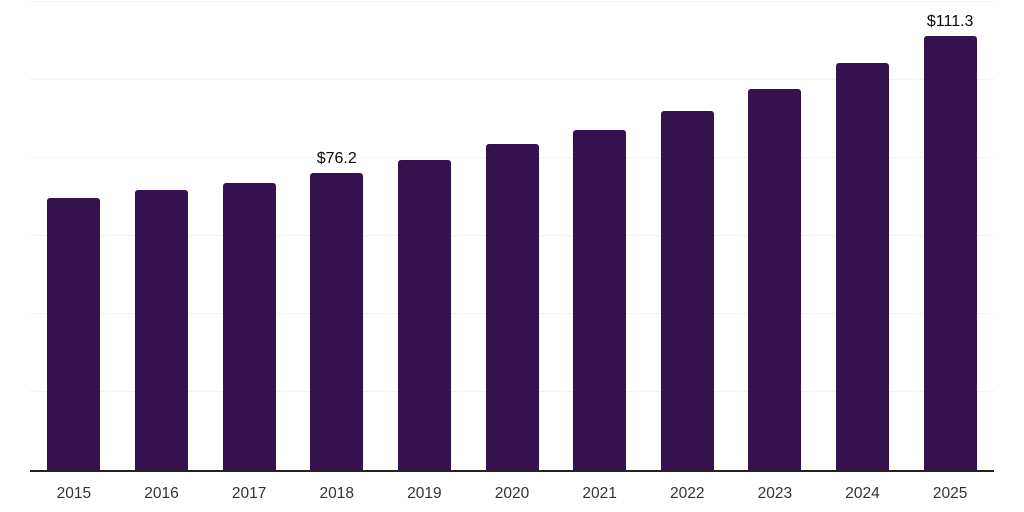 This screenshot has height=512, width=1024. I want to click on x-tick-2016: 2016, so click(161, 493).